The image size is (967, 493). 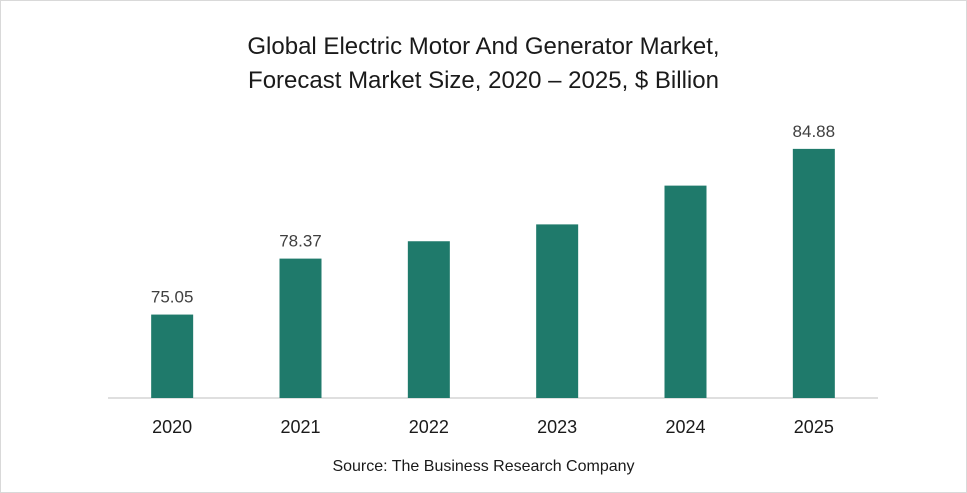 What do you see at coordinates (813, 273) in the screenshot?
I see `bar-2025` at bounding box center [813, 273].